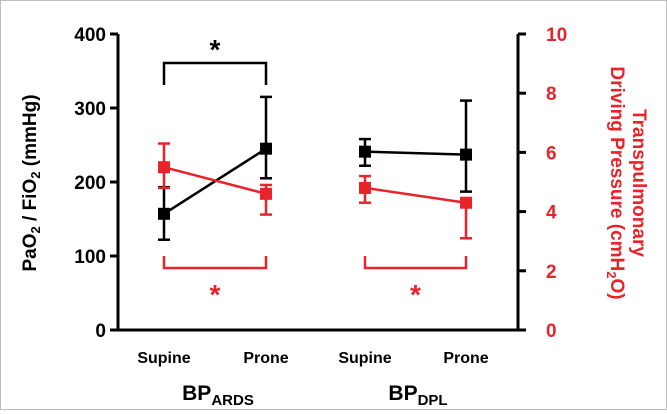 This screenshot has height=414, width=667. I want to click on y-right-label-line2: Driving Pressure (cmH2O), so click(615, 182).